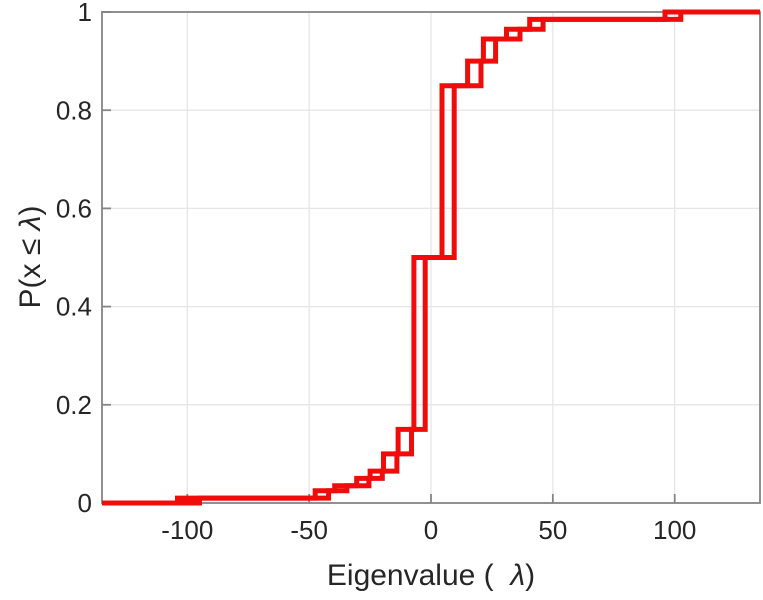 The image size is (763, 600). Describe the element at coordinates (187, 530) in the screenshot. I see `x-tick-label: -100` at that location.